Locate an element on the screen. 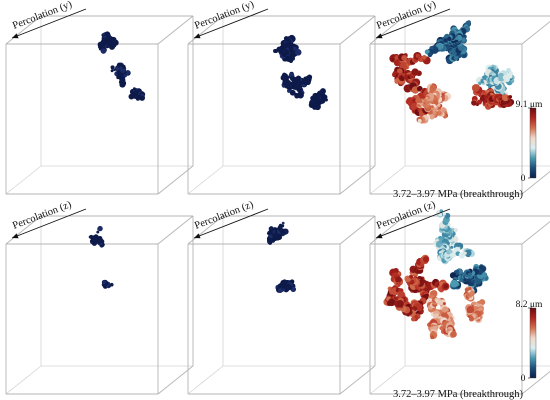 The height and width of the screenshot is (400, 550). colorbar: 8.2 μm 0 is located at coordinates (529, 342).